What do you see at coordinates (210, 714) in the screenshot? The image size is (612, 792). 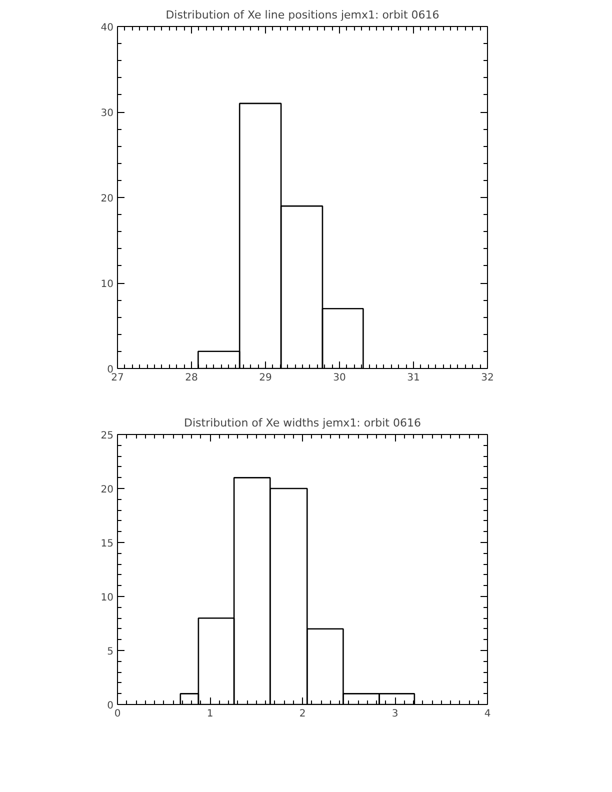 I see `x-tick-label: 1` at bounding box center [210, 714].